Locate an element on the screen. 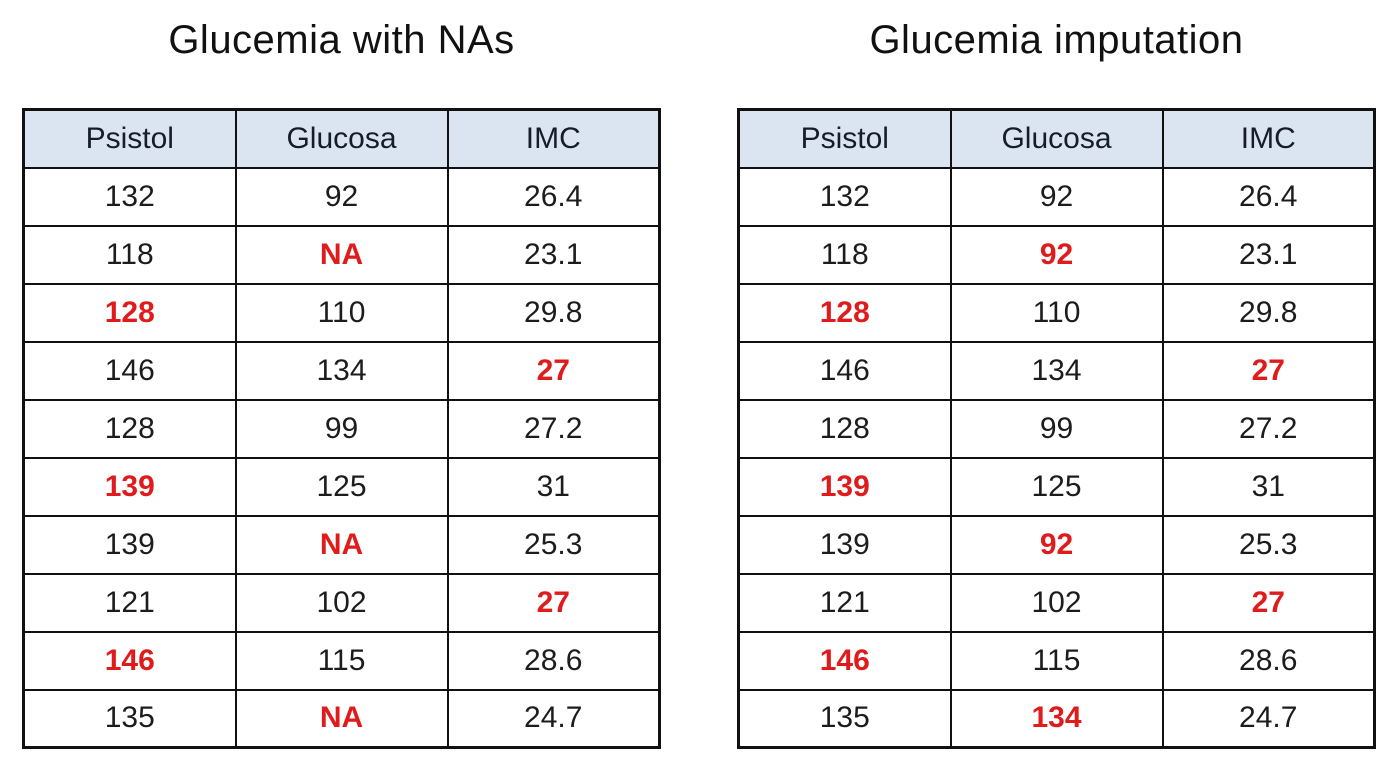 The width and height of the screenshot is (1398, 775). table-row: 135 134 24.7 is located at coordinates (1056, 718).